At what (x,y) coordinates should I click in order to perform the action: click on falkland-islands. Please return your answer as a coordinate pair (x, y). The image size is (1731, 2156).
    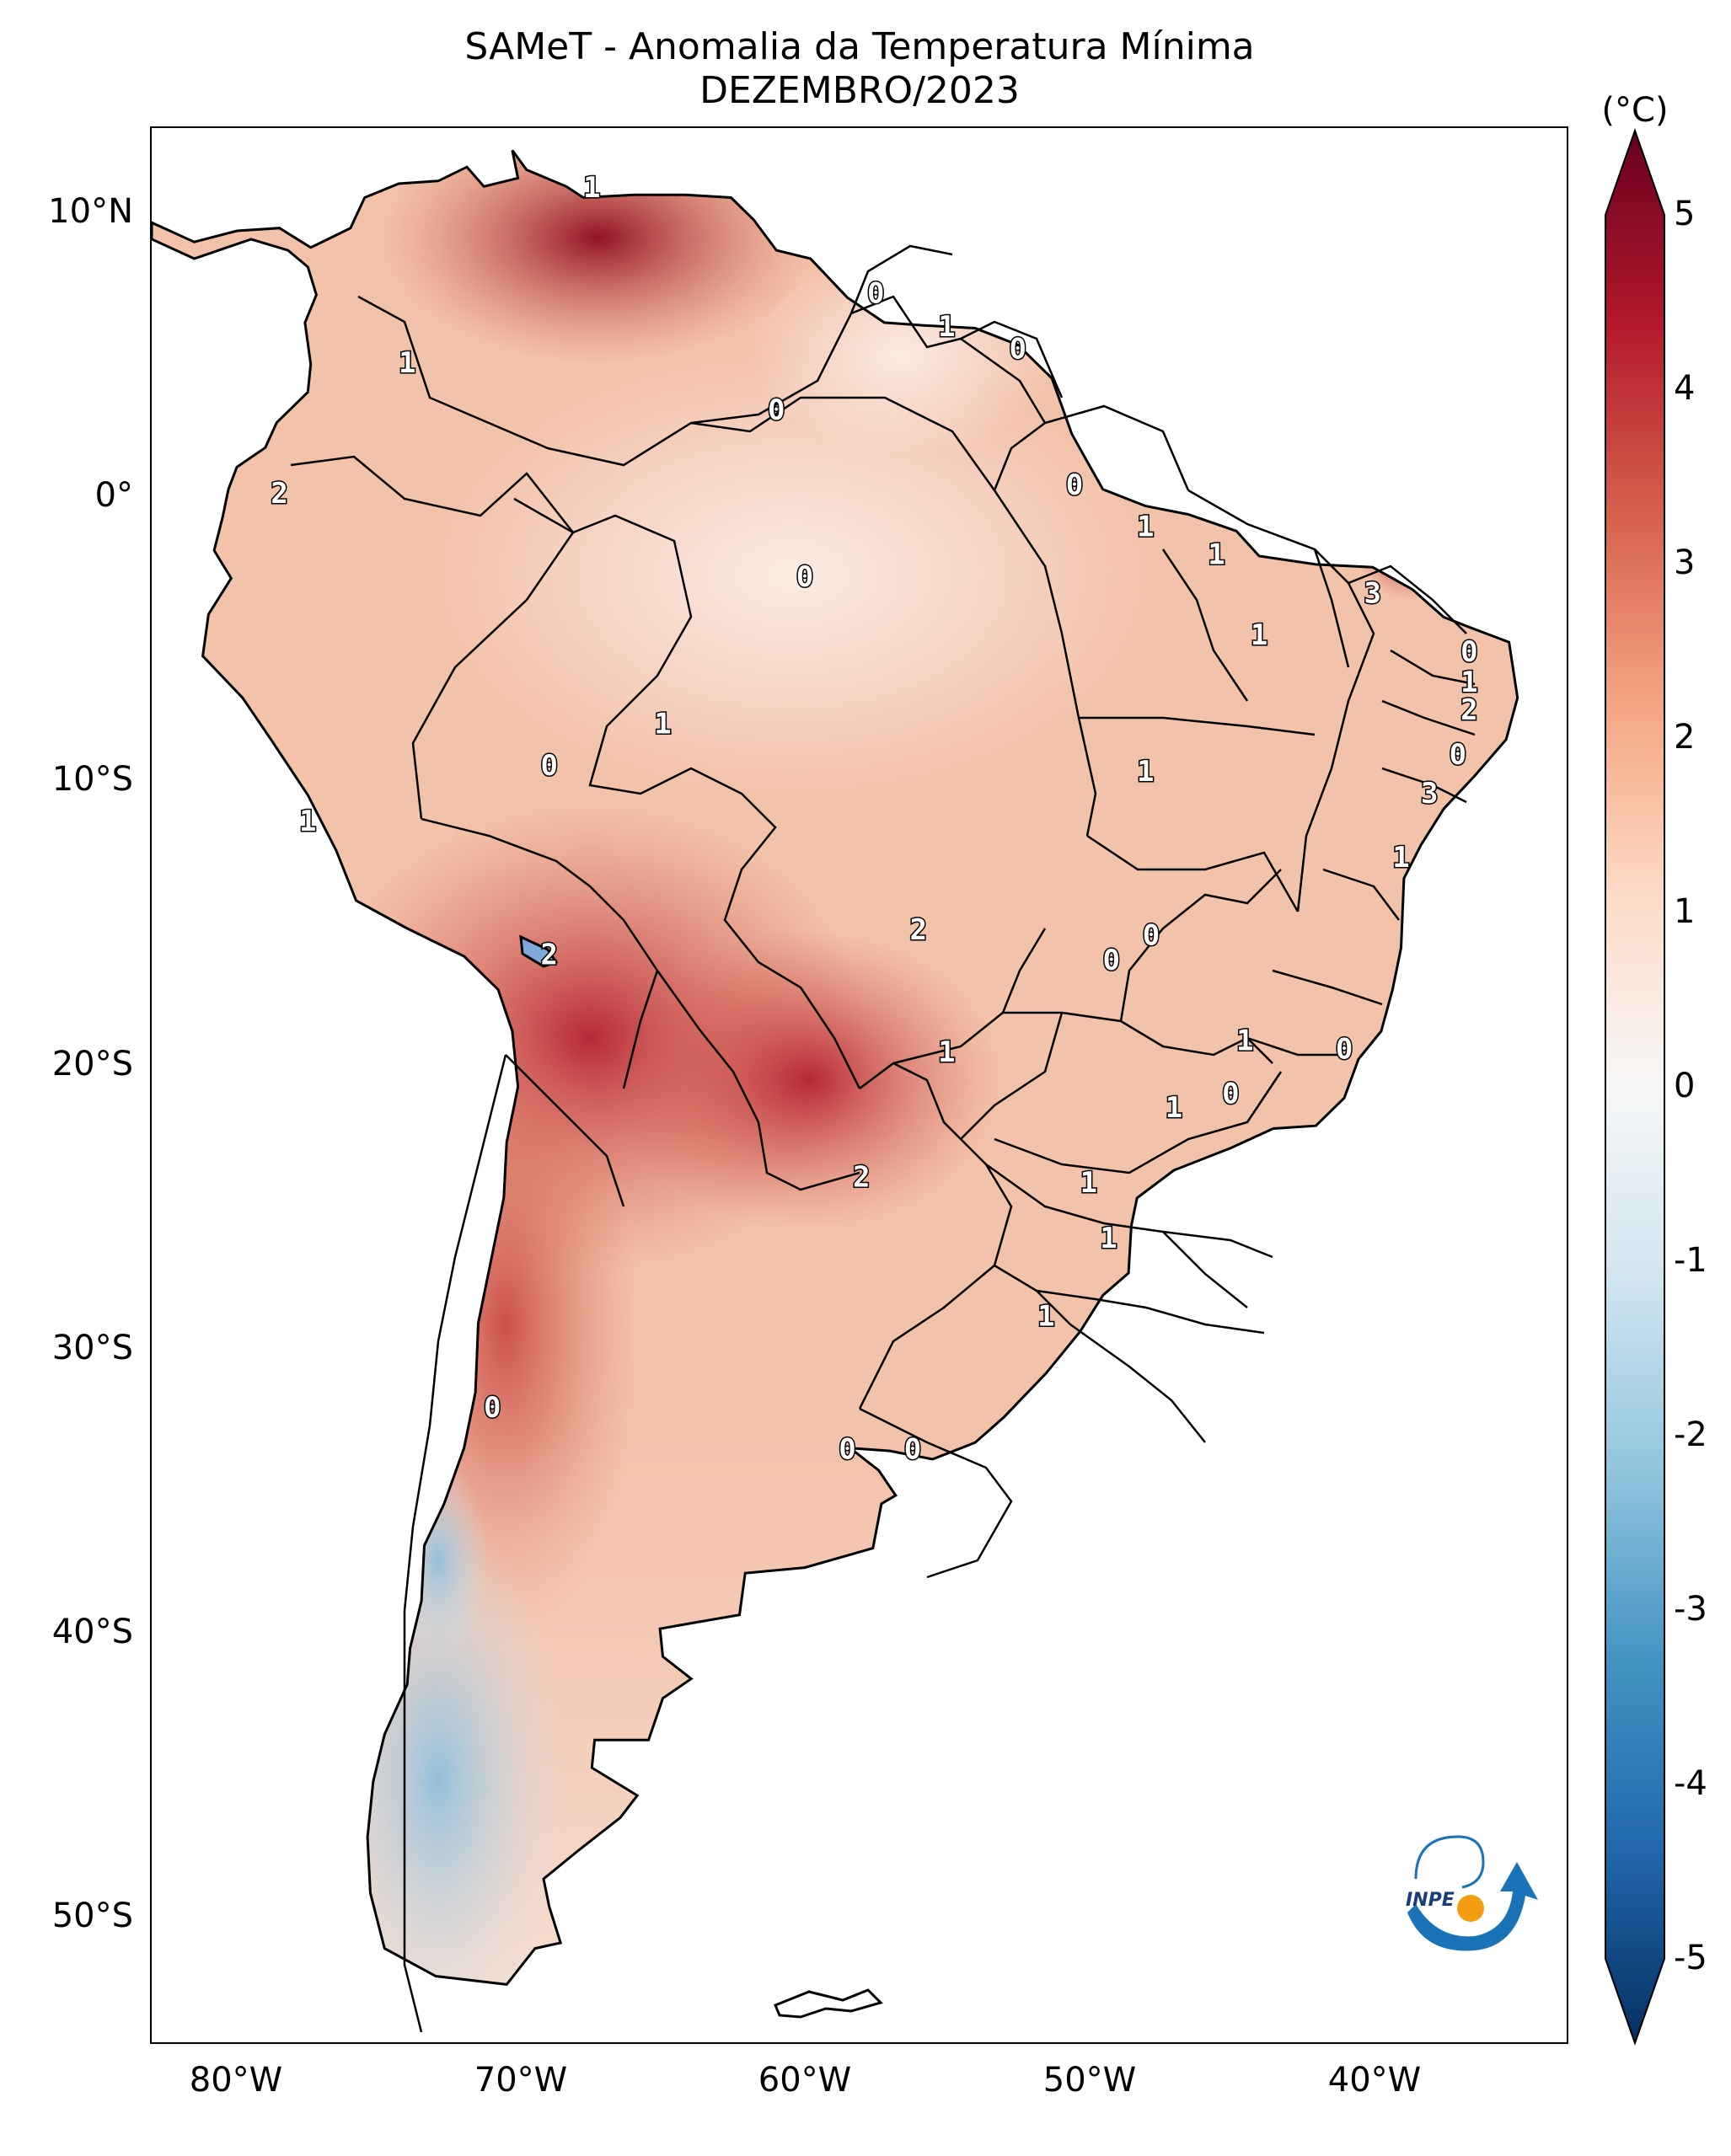
    Looking at the image, I should click on (828, 2003).